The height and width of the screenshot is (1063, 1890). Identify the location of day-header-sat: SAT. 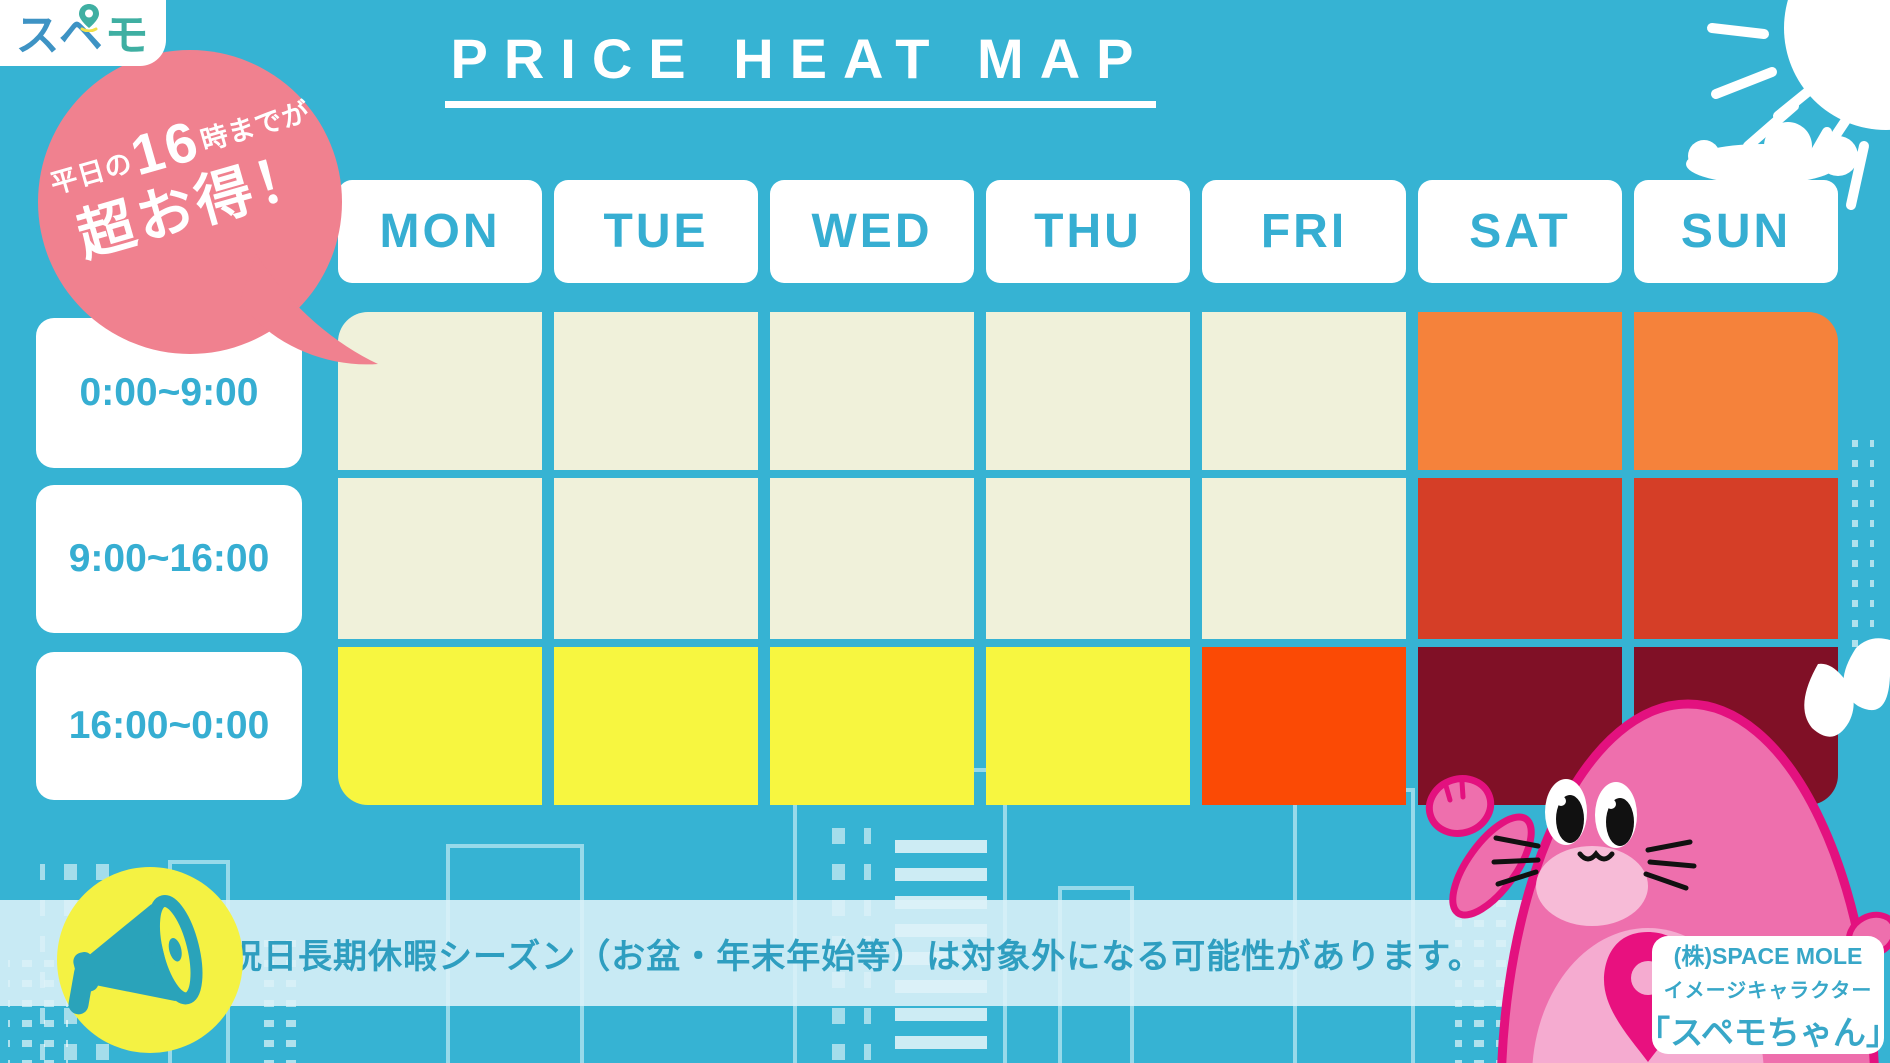
(1520, 231).